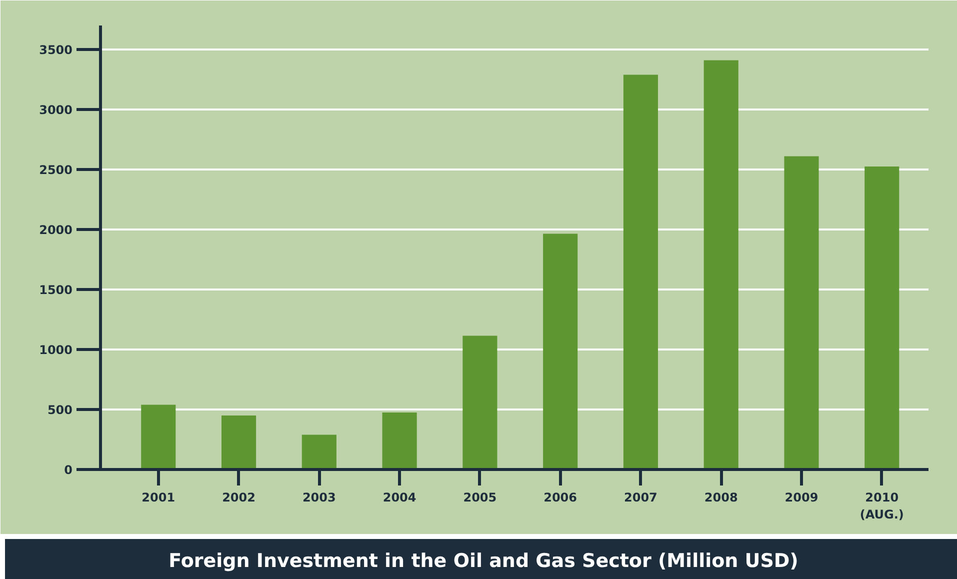 This screenshot has width=957, height=579. What do you see at coordinates (60, 410) in the screenshot?
I see `y-tick-label: 500` at bounding box center [60, 410].